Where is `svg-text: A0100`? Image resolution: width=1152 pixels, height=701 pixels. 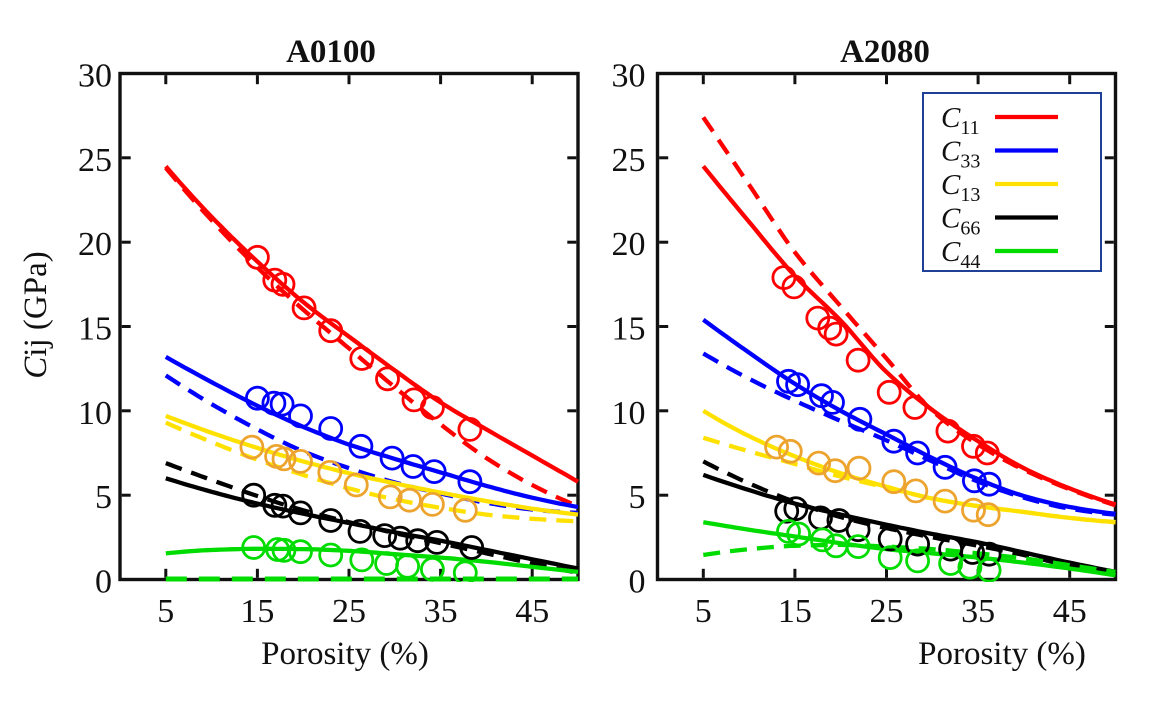
svg-text: A0100 is located at coordinates (331, 52).